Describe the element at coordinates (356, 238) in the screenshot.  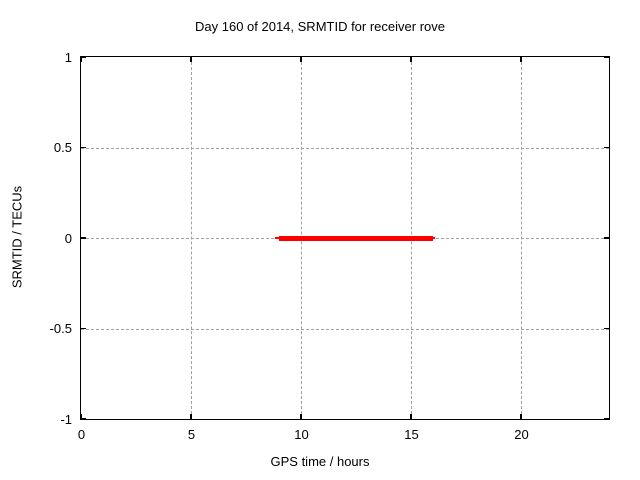
I see `data-series-line` at that location.